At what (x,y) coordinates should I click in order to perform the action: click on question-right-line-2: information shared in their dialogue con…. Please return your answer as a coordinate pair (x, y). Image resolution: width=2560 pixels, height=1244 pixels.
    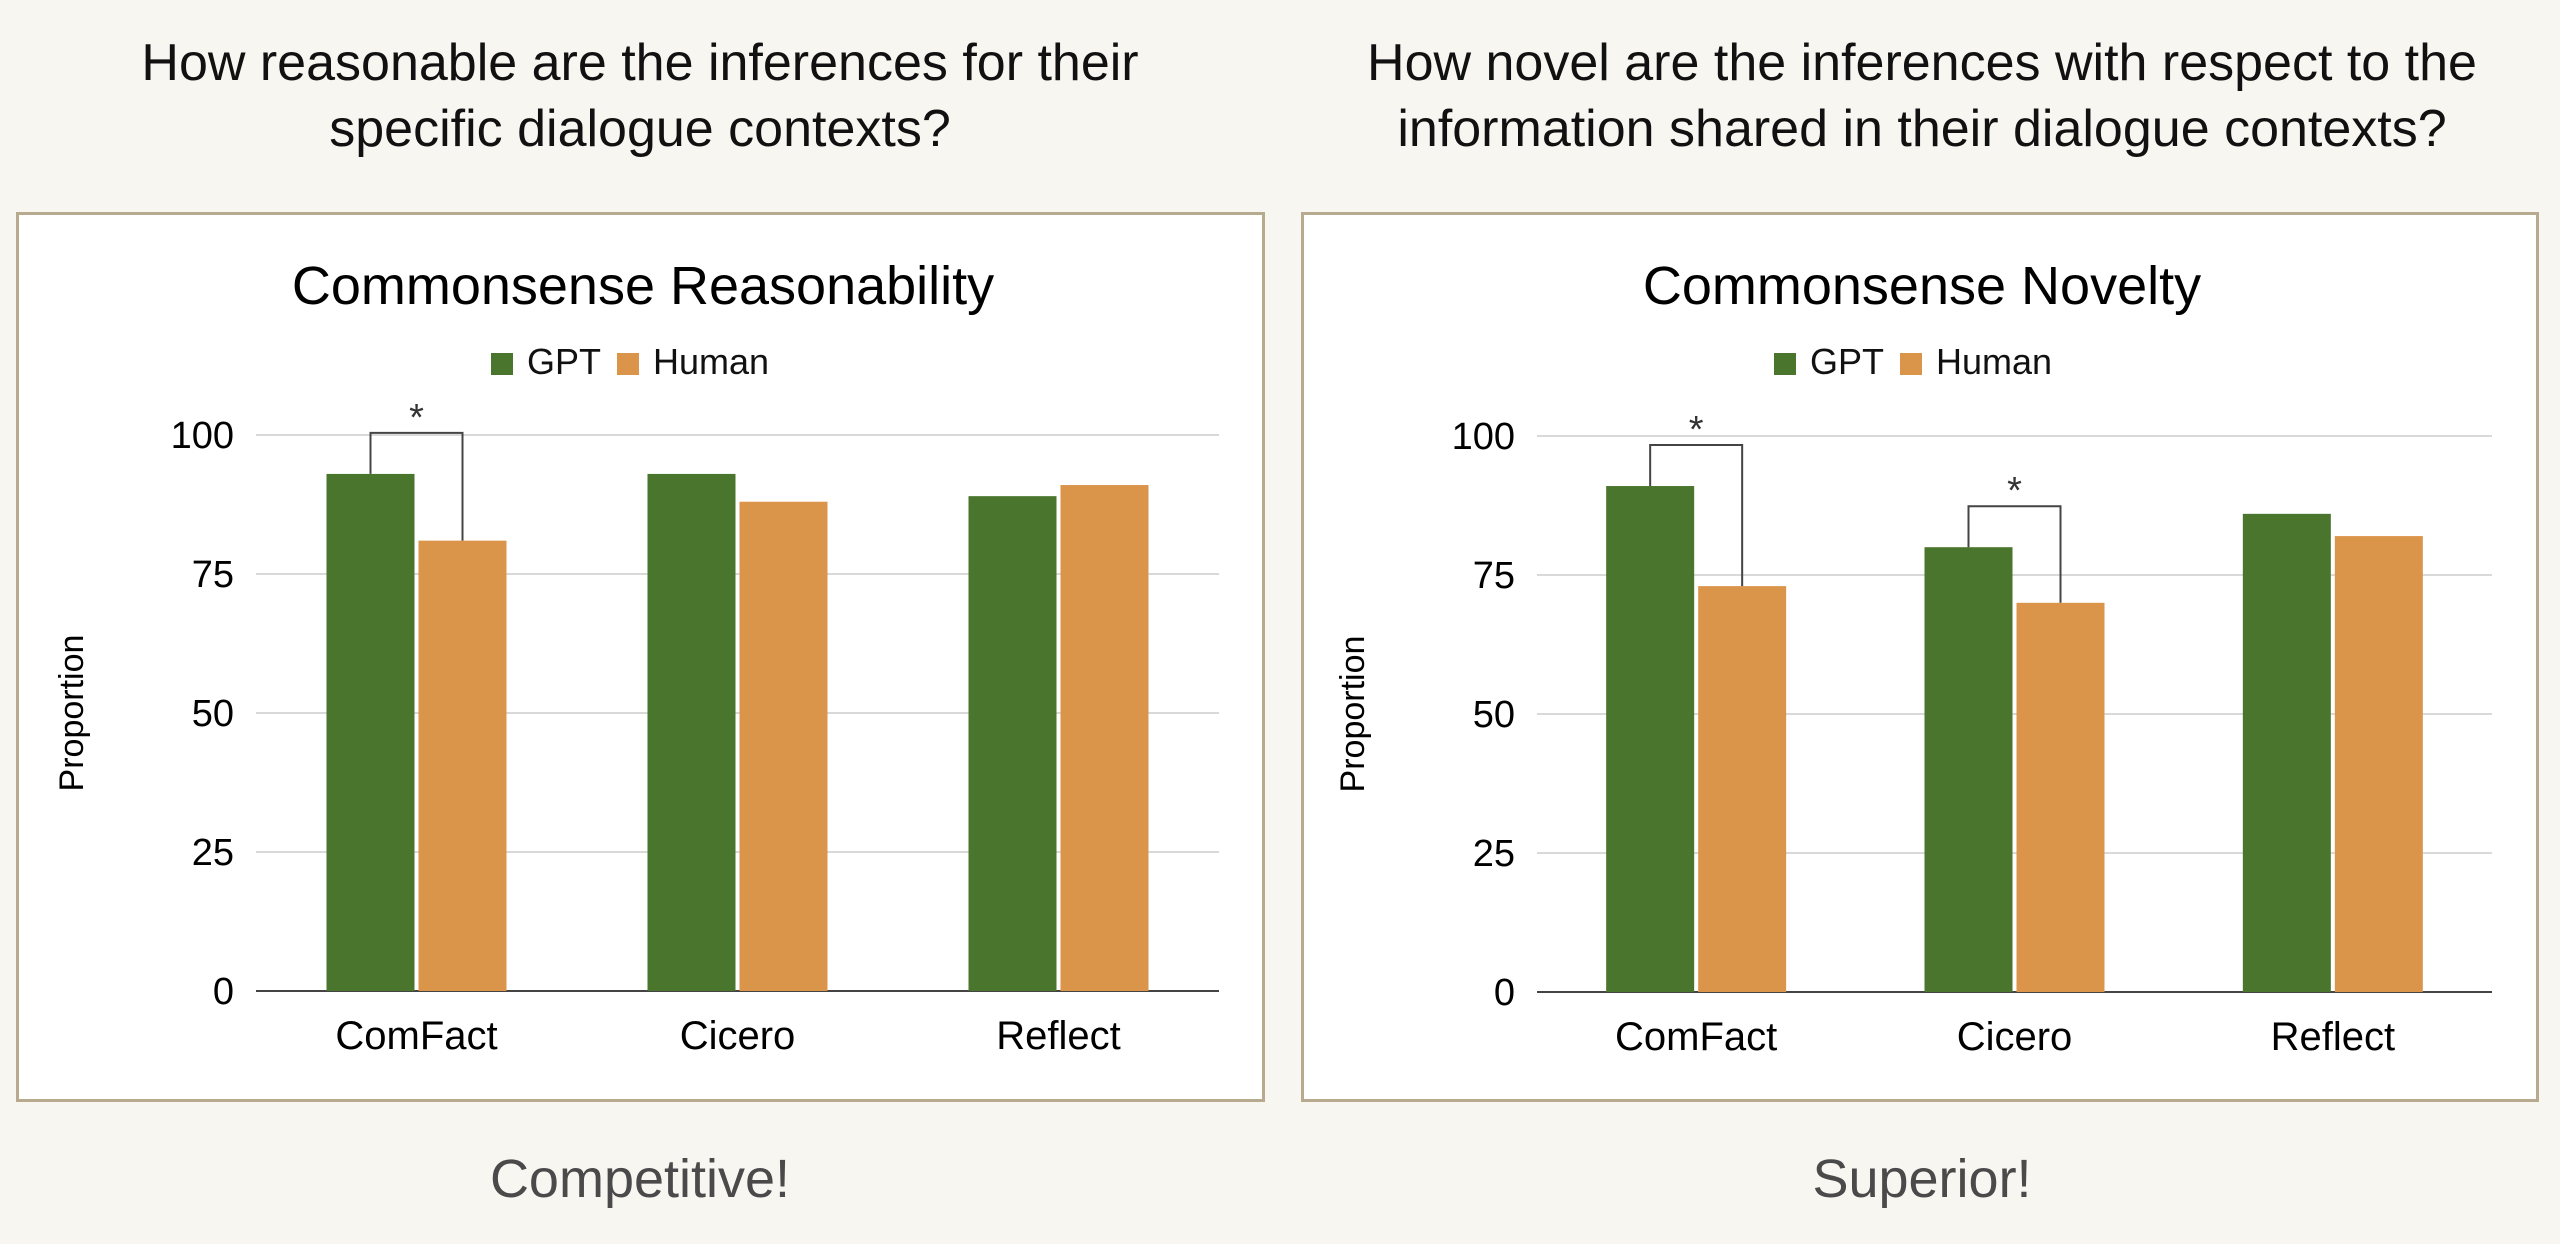
    Looking at the image, I should click on (1922, 129).